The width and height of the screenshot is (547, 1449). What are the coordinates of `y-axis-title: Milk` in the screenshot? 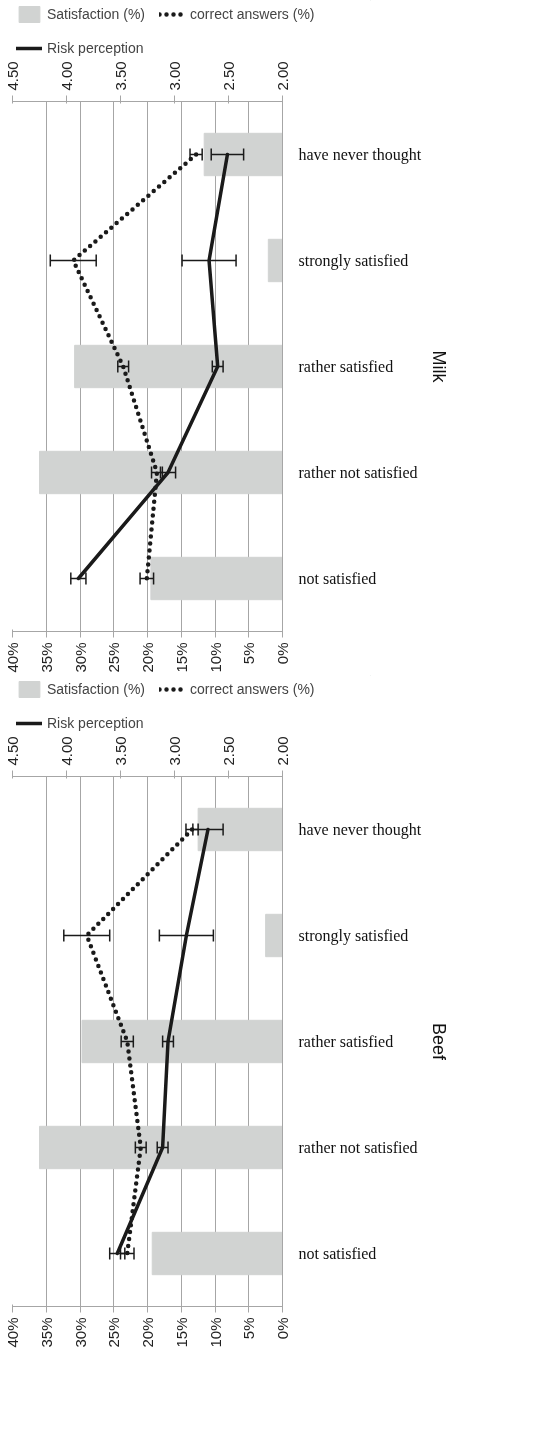 It's located at (439, 367).